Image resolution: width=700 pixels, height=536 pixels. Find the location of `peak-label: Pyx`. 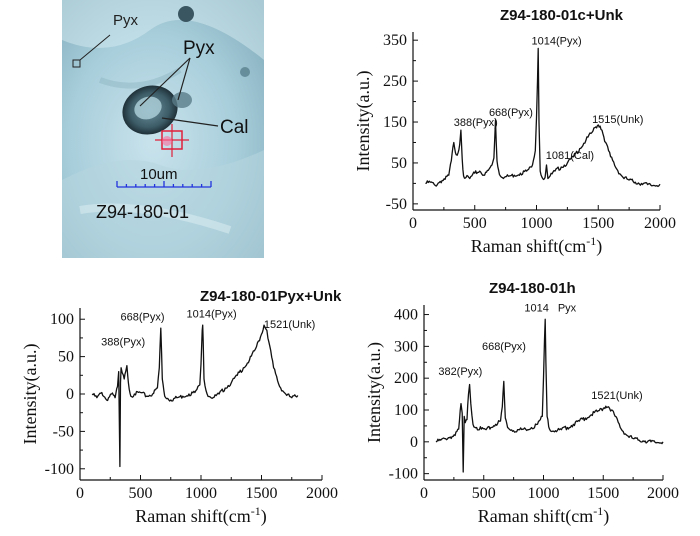

peak-label: Pyx is located at coordinates (567, 308).